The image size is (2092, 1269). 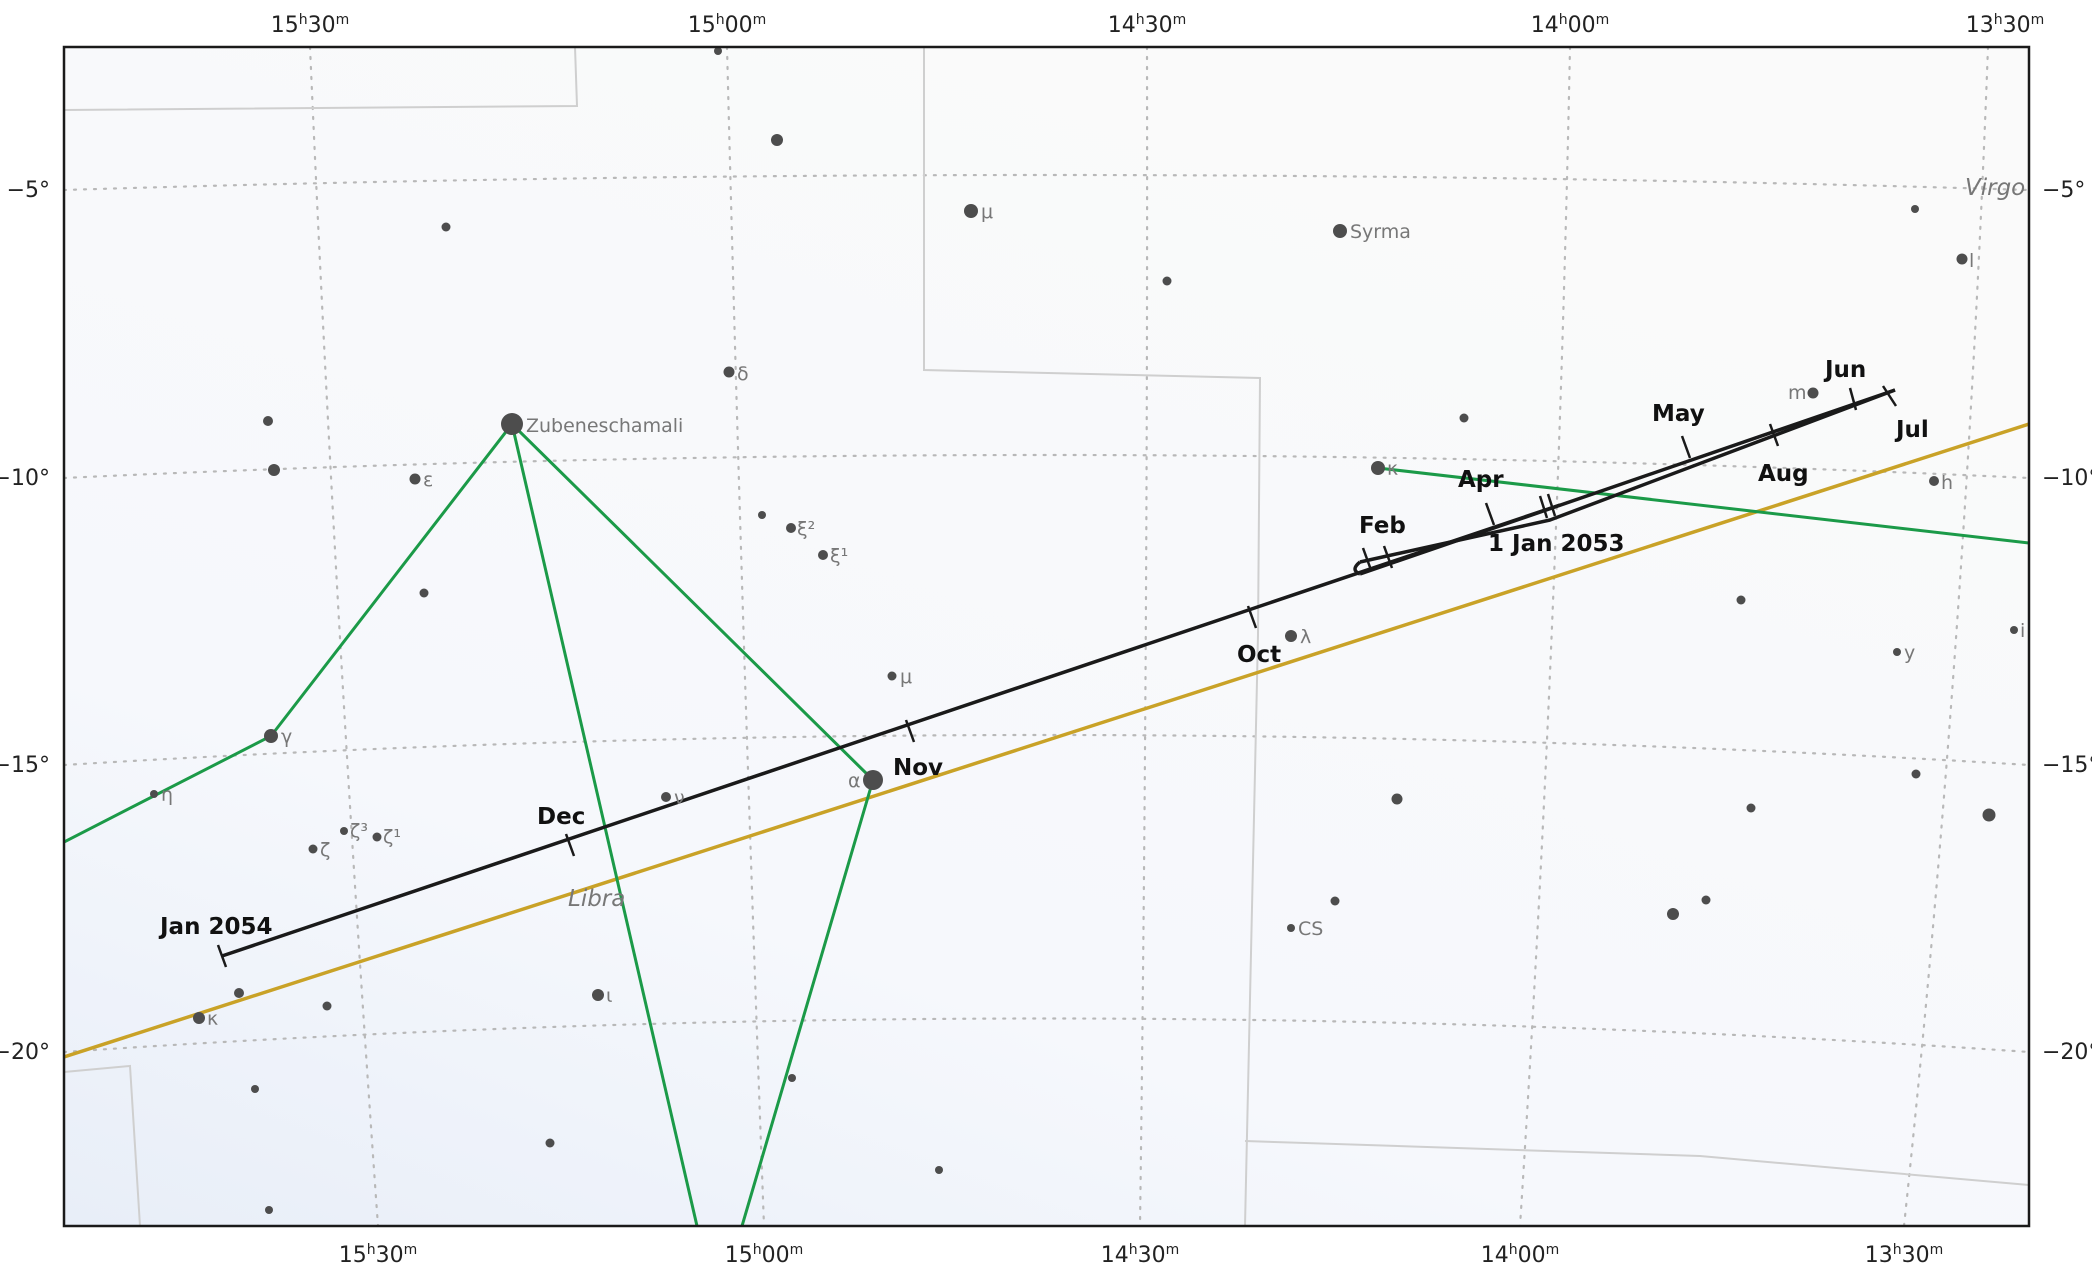 I want to click on star-alpha-lib, so click(x=873, y=780).